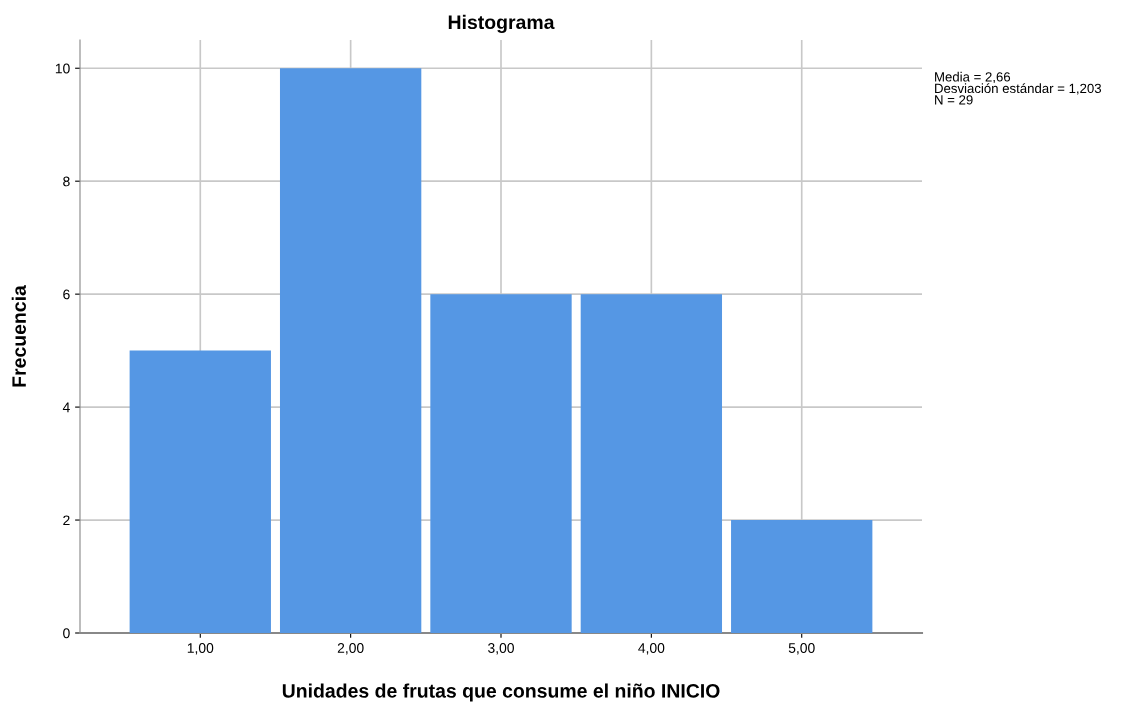  Describe the element at coordinates (350, 649) in the screenshot. I see `x-tick-label: 2,00` at that location.